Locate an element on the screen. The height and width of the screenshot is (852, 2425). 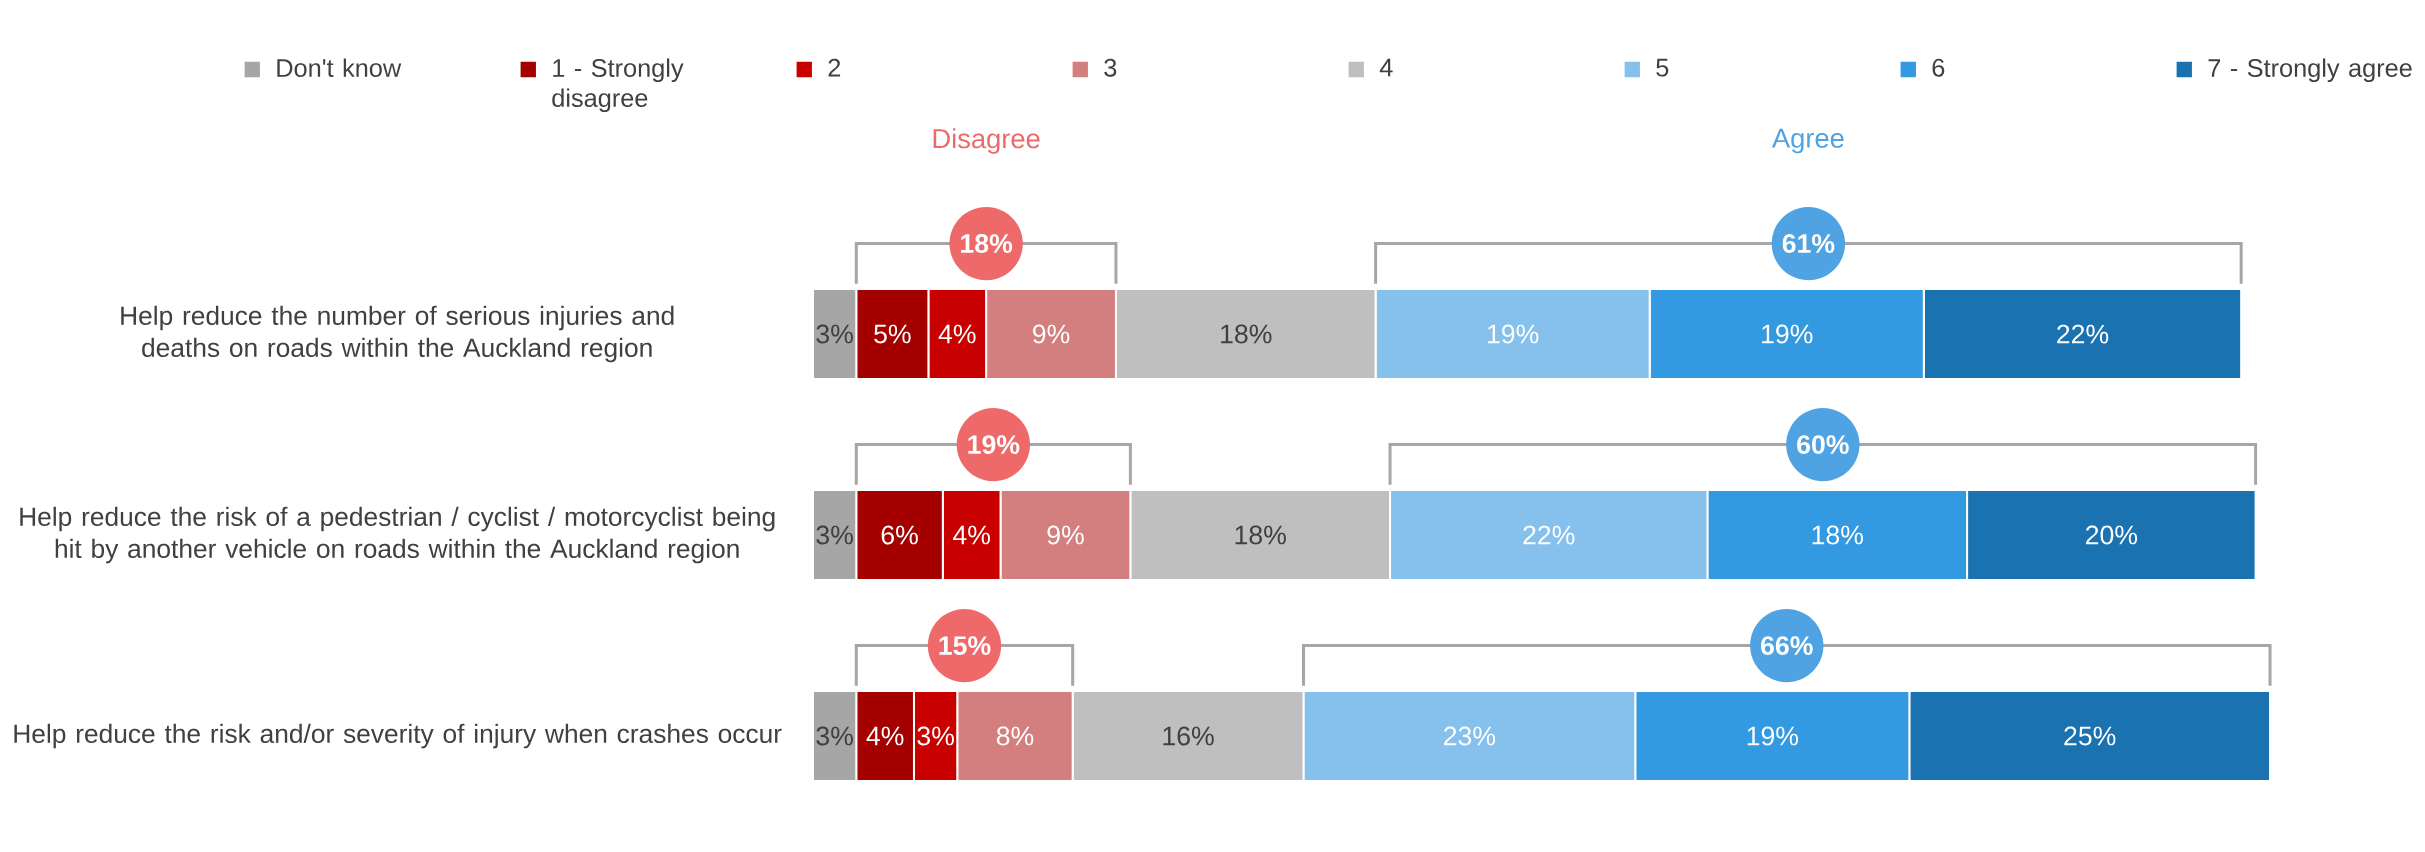
annotation: 15% is located at coordinates (965, 645).